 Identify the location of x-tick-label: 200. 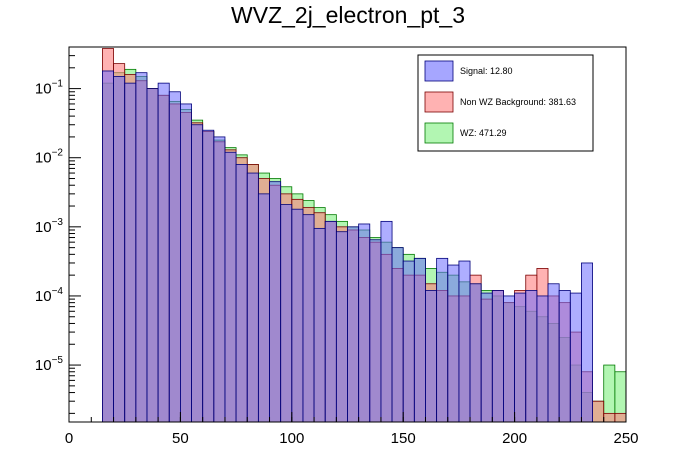
(514, 438).